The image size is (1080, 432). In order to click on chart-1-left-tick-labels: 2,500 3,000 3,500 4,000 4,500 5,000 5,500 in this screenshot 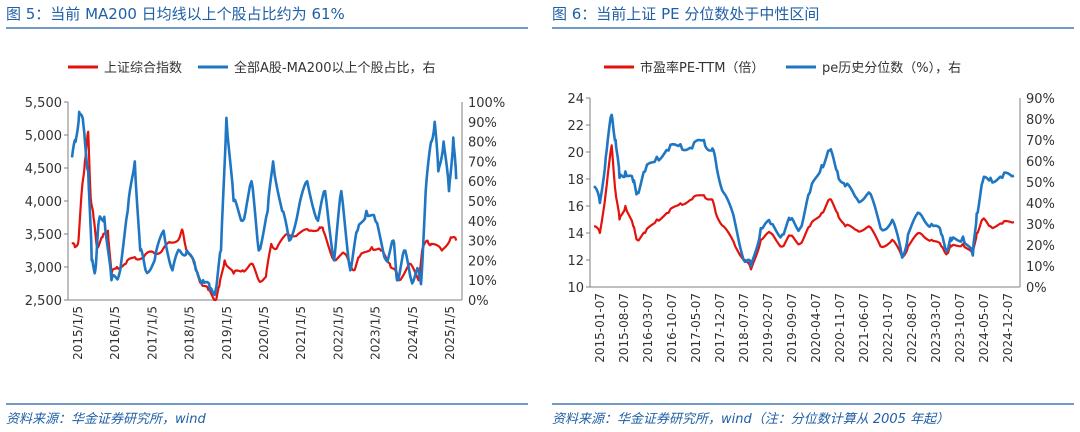, I will do `click(46, 202)`.